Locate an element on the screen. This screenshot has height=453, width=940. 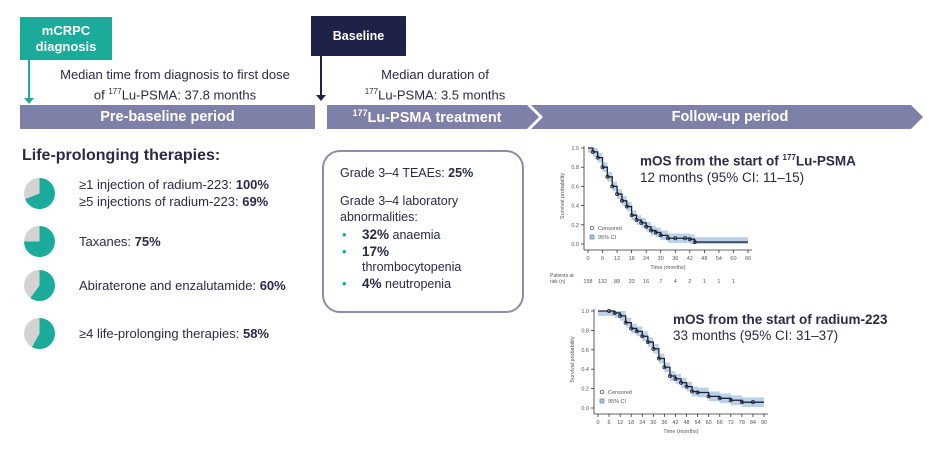
x-tick-label: 48 is located at coordinates (686, 423).